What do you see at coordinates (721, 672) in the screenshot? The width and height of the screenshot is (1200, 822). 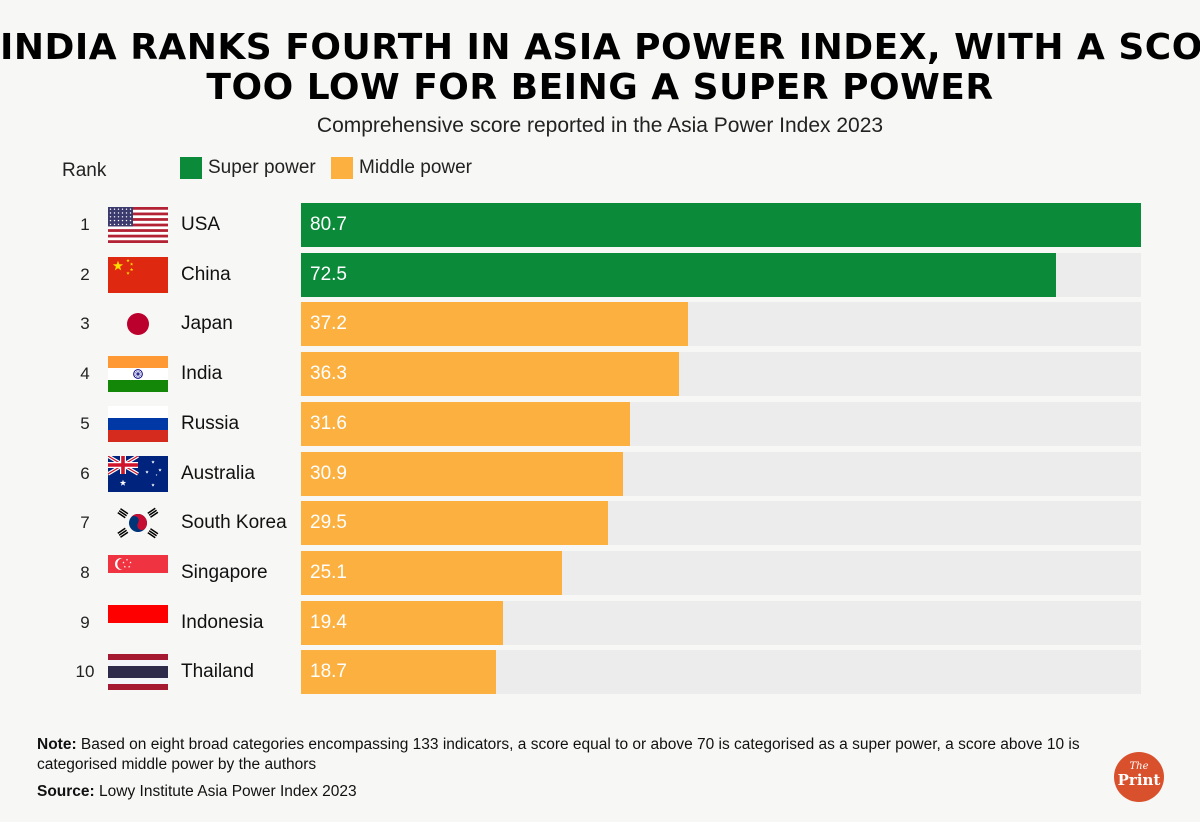 I see `bar-track: 18.7` at bounding box center [721, 672].